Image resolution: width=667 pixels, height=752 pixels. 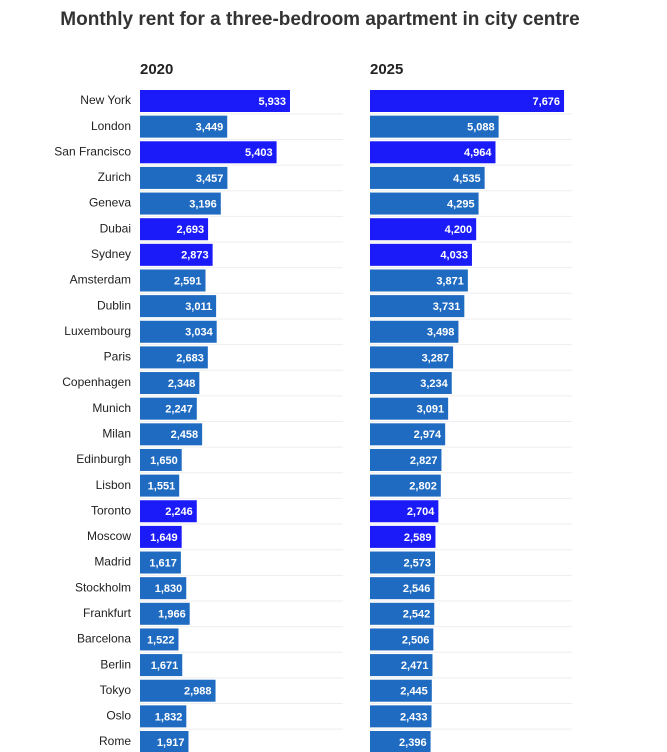 What do you see at coordinates (111, 510) in the screenshot?
I see `category-label: Toronto` at bounding box center [111, 510].